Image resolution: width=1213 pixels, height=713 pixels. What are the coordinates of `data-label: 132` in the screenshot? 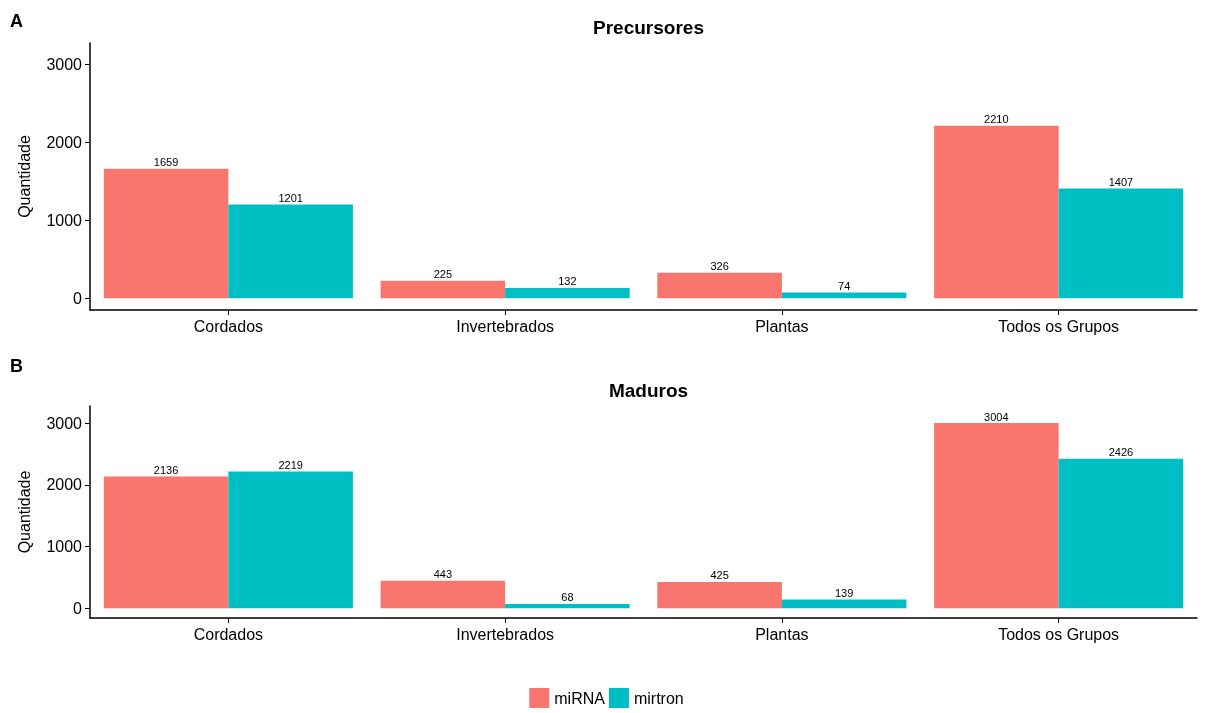 It's located at (567, 281).